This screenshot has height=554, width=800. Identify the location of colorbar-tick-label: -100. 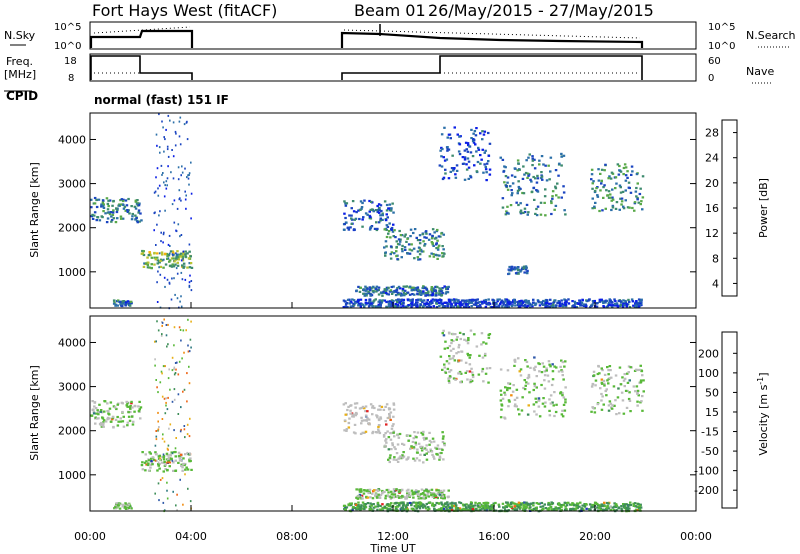
(706, 471).